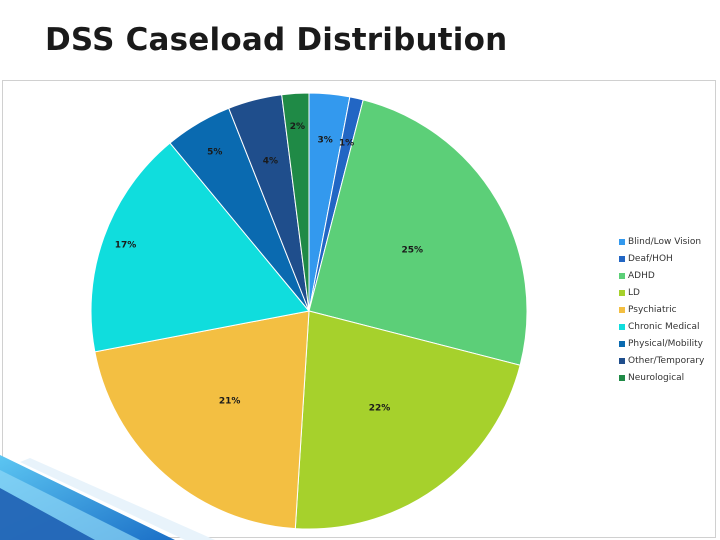 This screenshot has height=540, width=720. Describe the element at coordinates (413, 250) in the screenshot. I see `data-label-adhd: 25%` at that location.